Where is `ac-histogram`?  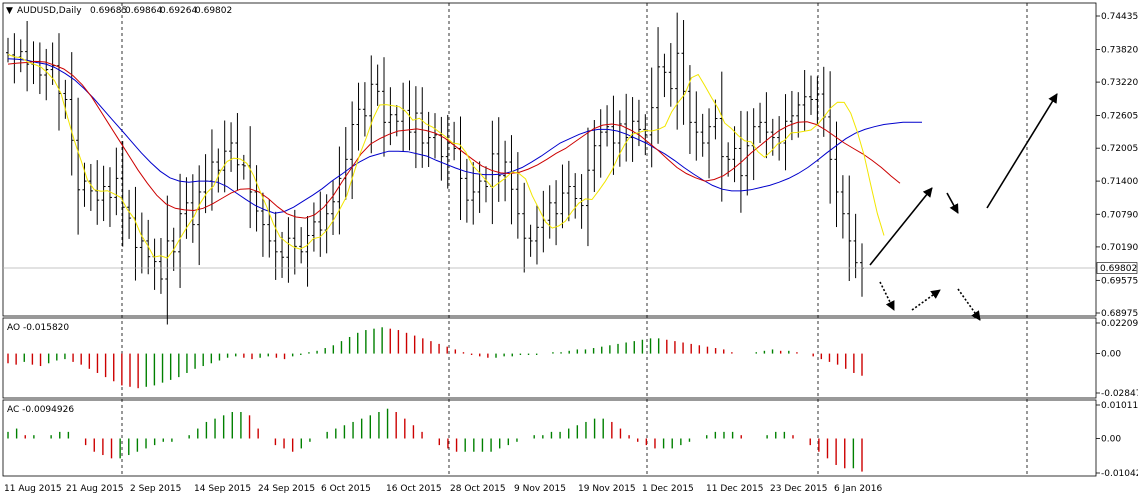
ac-histogram is located at coordinates (435, 440).